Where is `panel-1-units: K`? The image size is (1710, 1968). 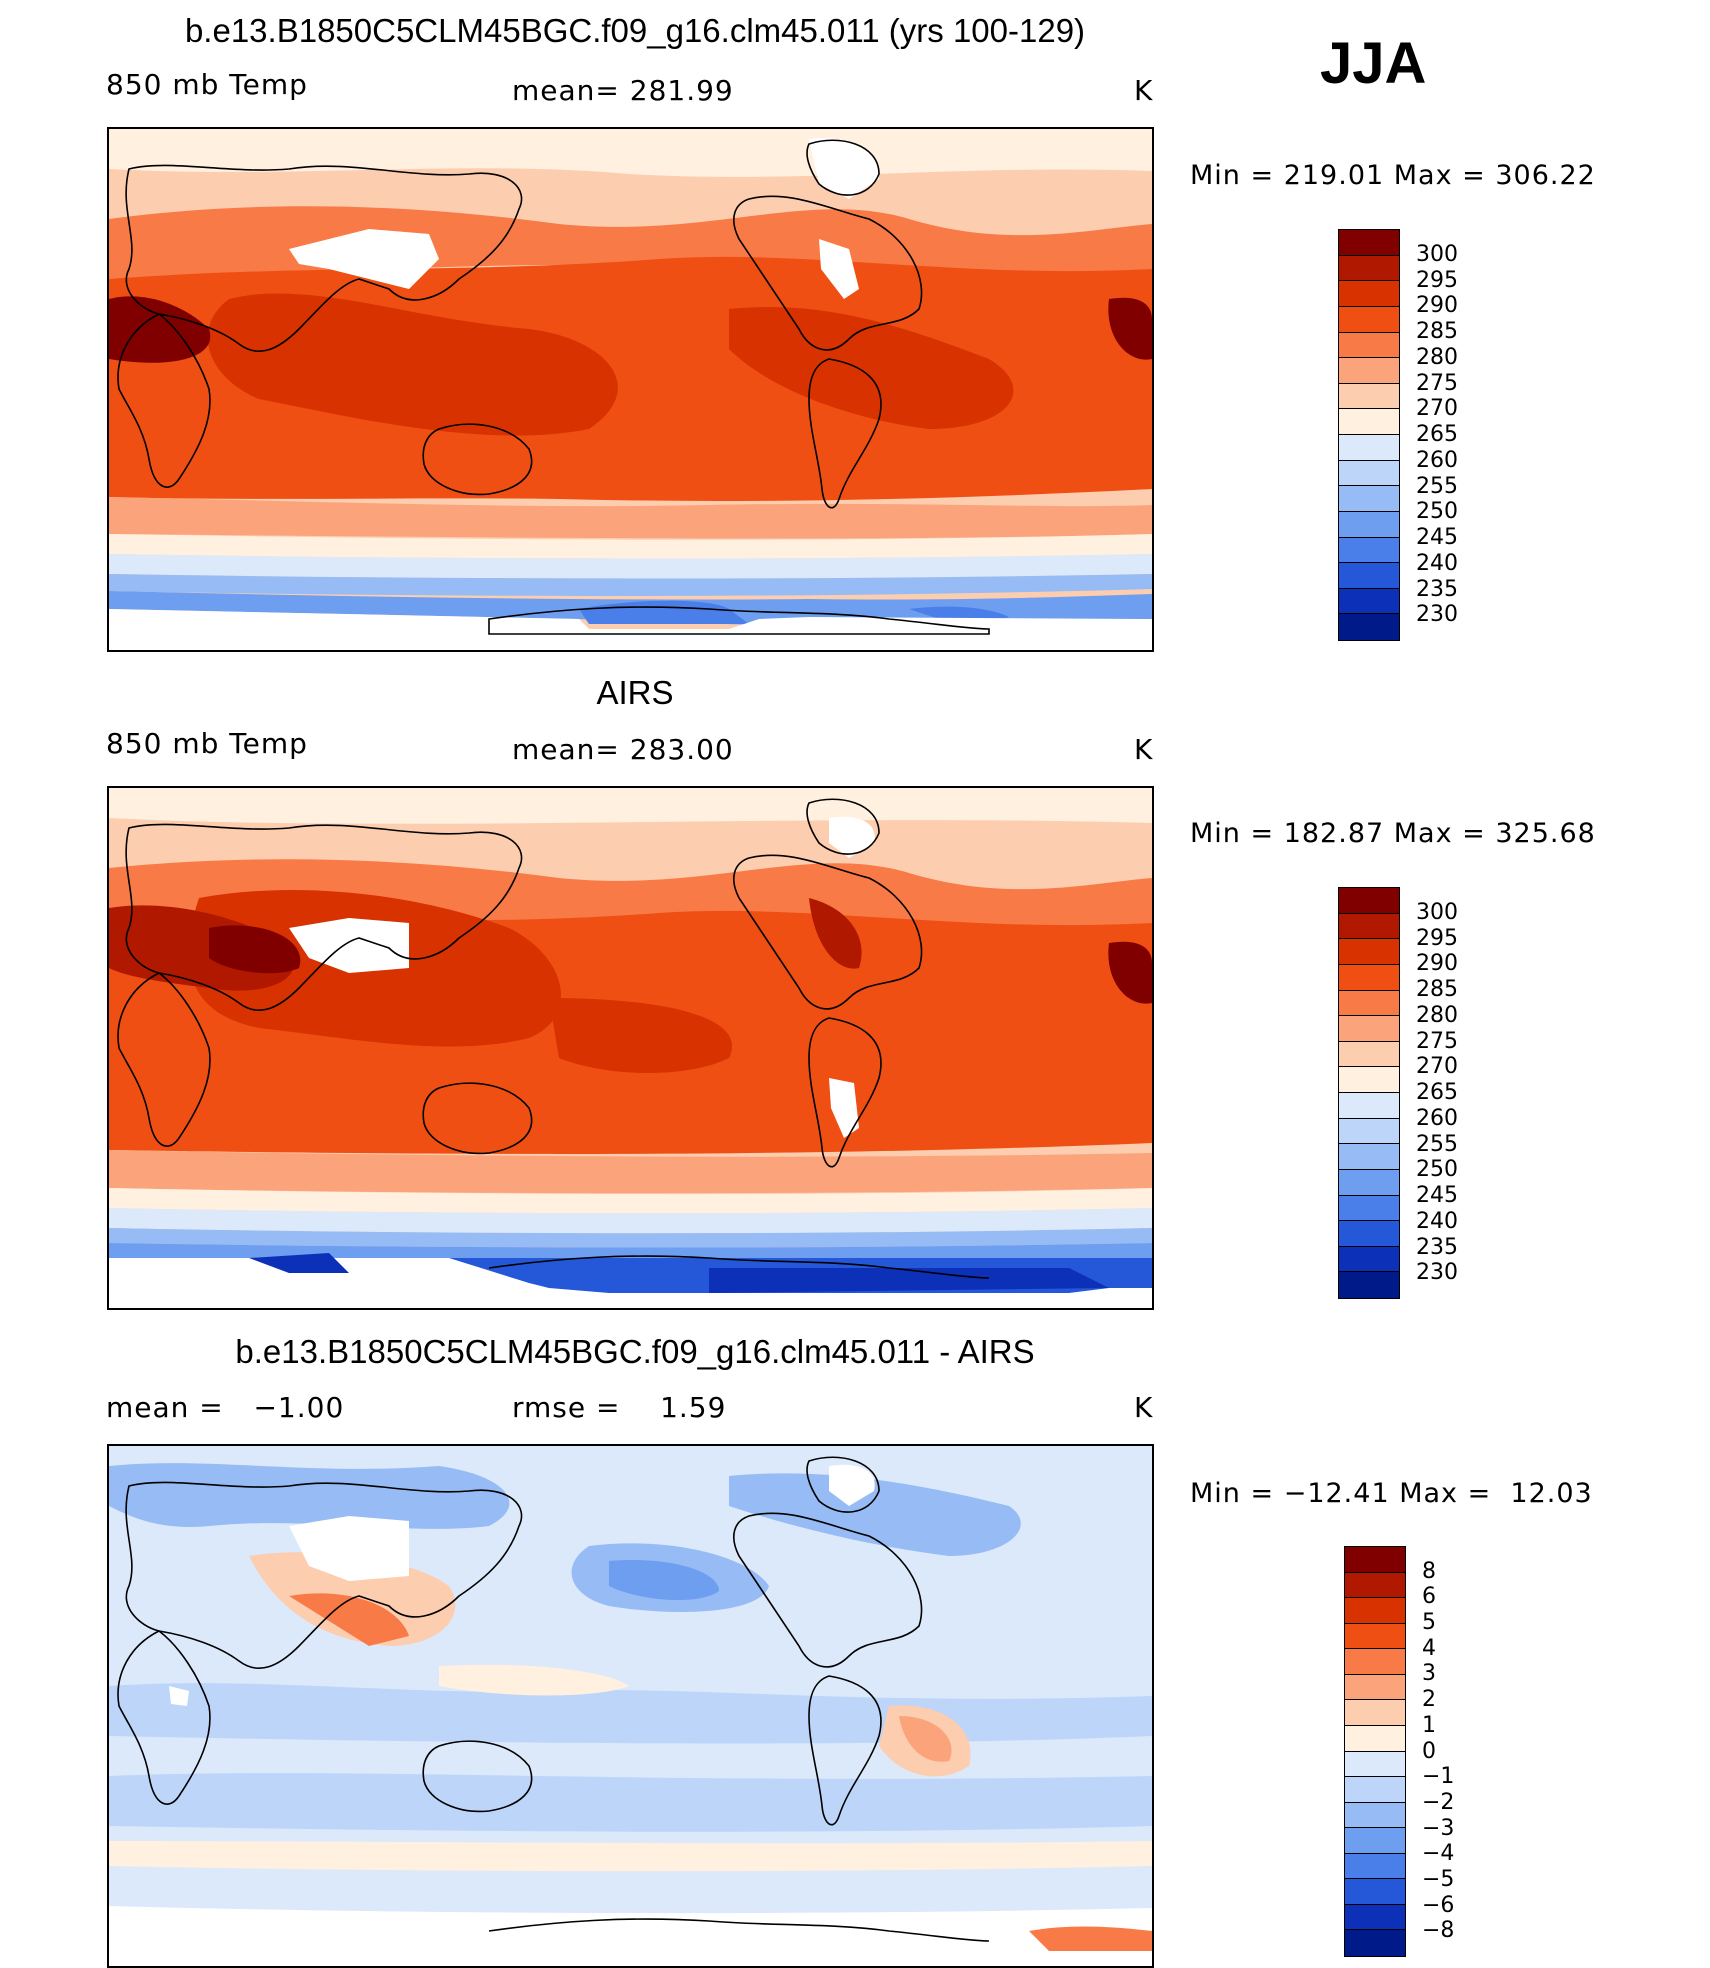
panel-1-units: K is located at coordinates (1144, 90).